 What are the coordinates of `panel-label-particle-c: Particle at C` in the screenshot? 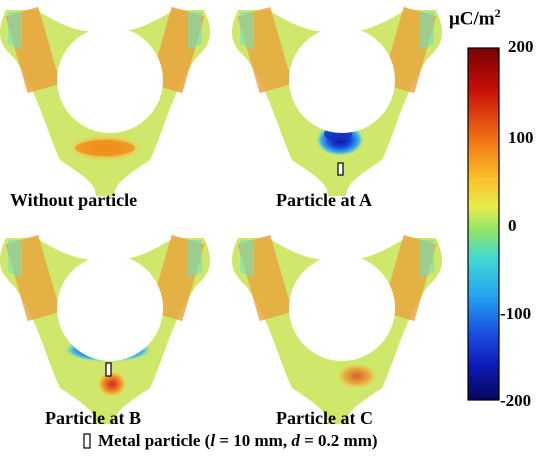 It's located at (324, 418).